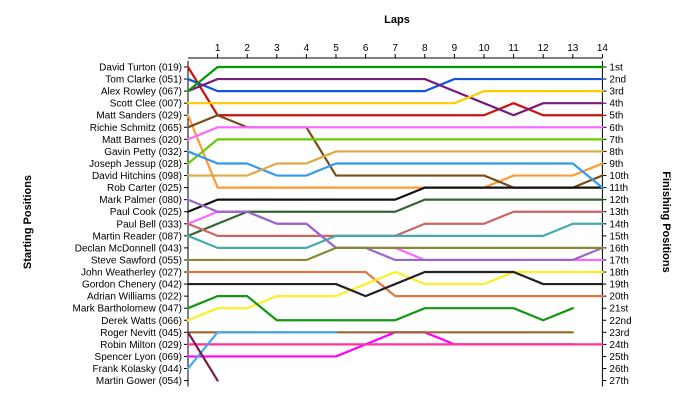 This screenshot has width=700, height=410. I want to click on lap-tick-label: 10, so click(484, 48).